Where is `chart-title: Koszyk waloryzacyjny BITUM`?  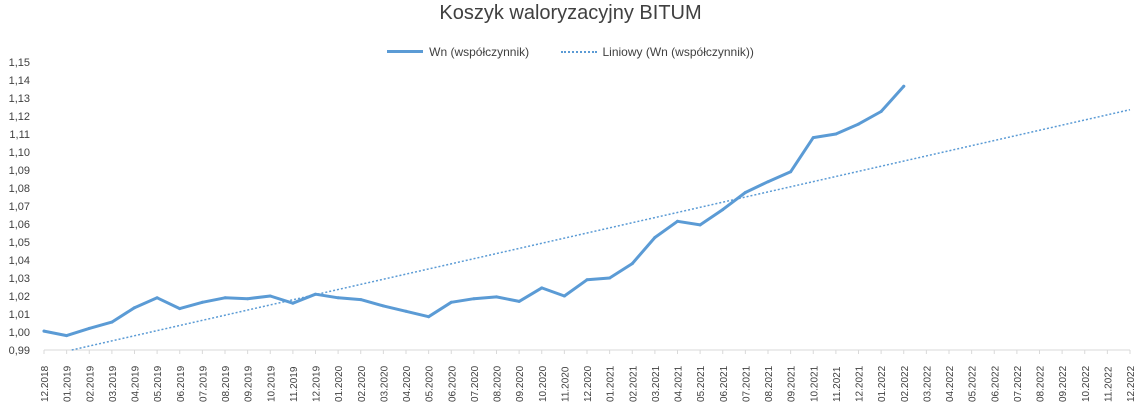 chart-title: Koszyk waloryzacyjny BITUM is located at coordinates (570, 13).